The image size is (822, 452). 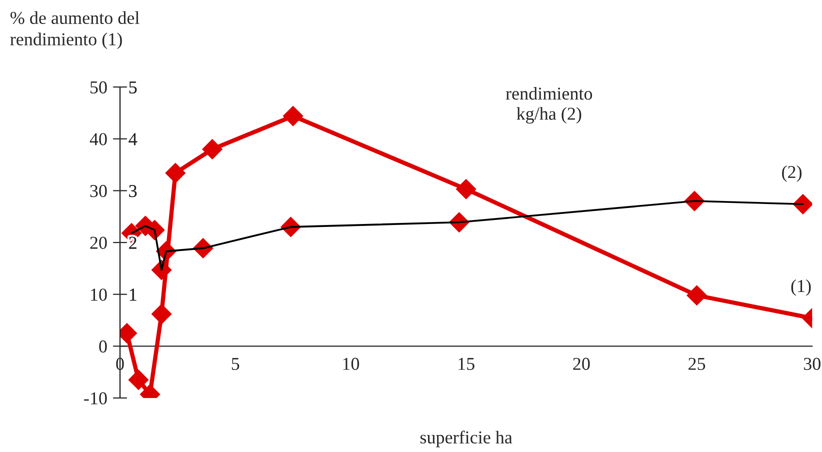 What do you see at coordinates (75, 30) in the screenshot?
I see `y-axis-title: % de aumento del rendimiento (1)` at bounding box center [75, 30].